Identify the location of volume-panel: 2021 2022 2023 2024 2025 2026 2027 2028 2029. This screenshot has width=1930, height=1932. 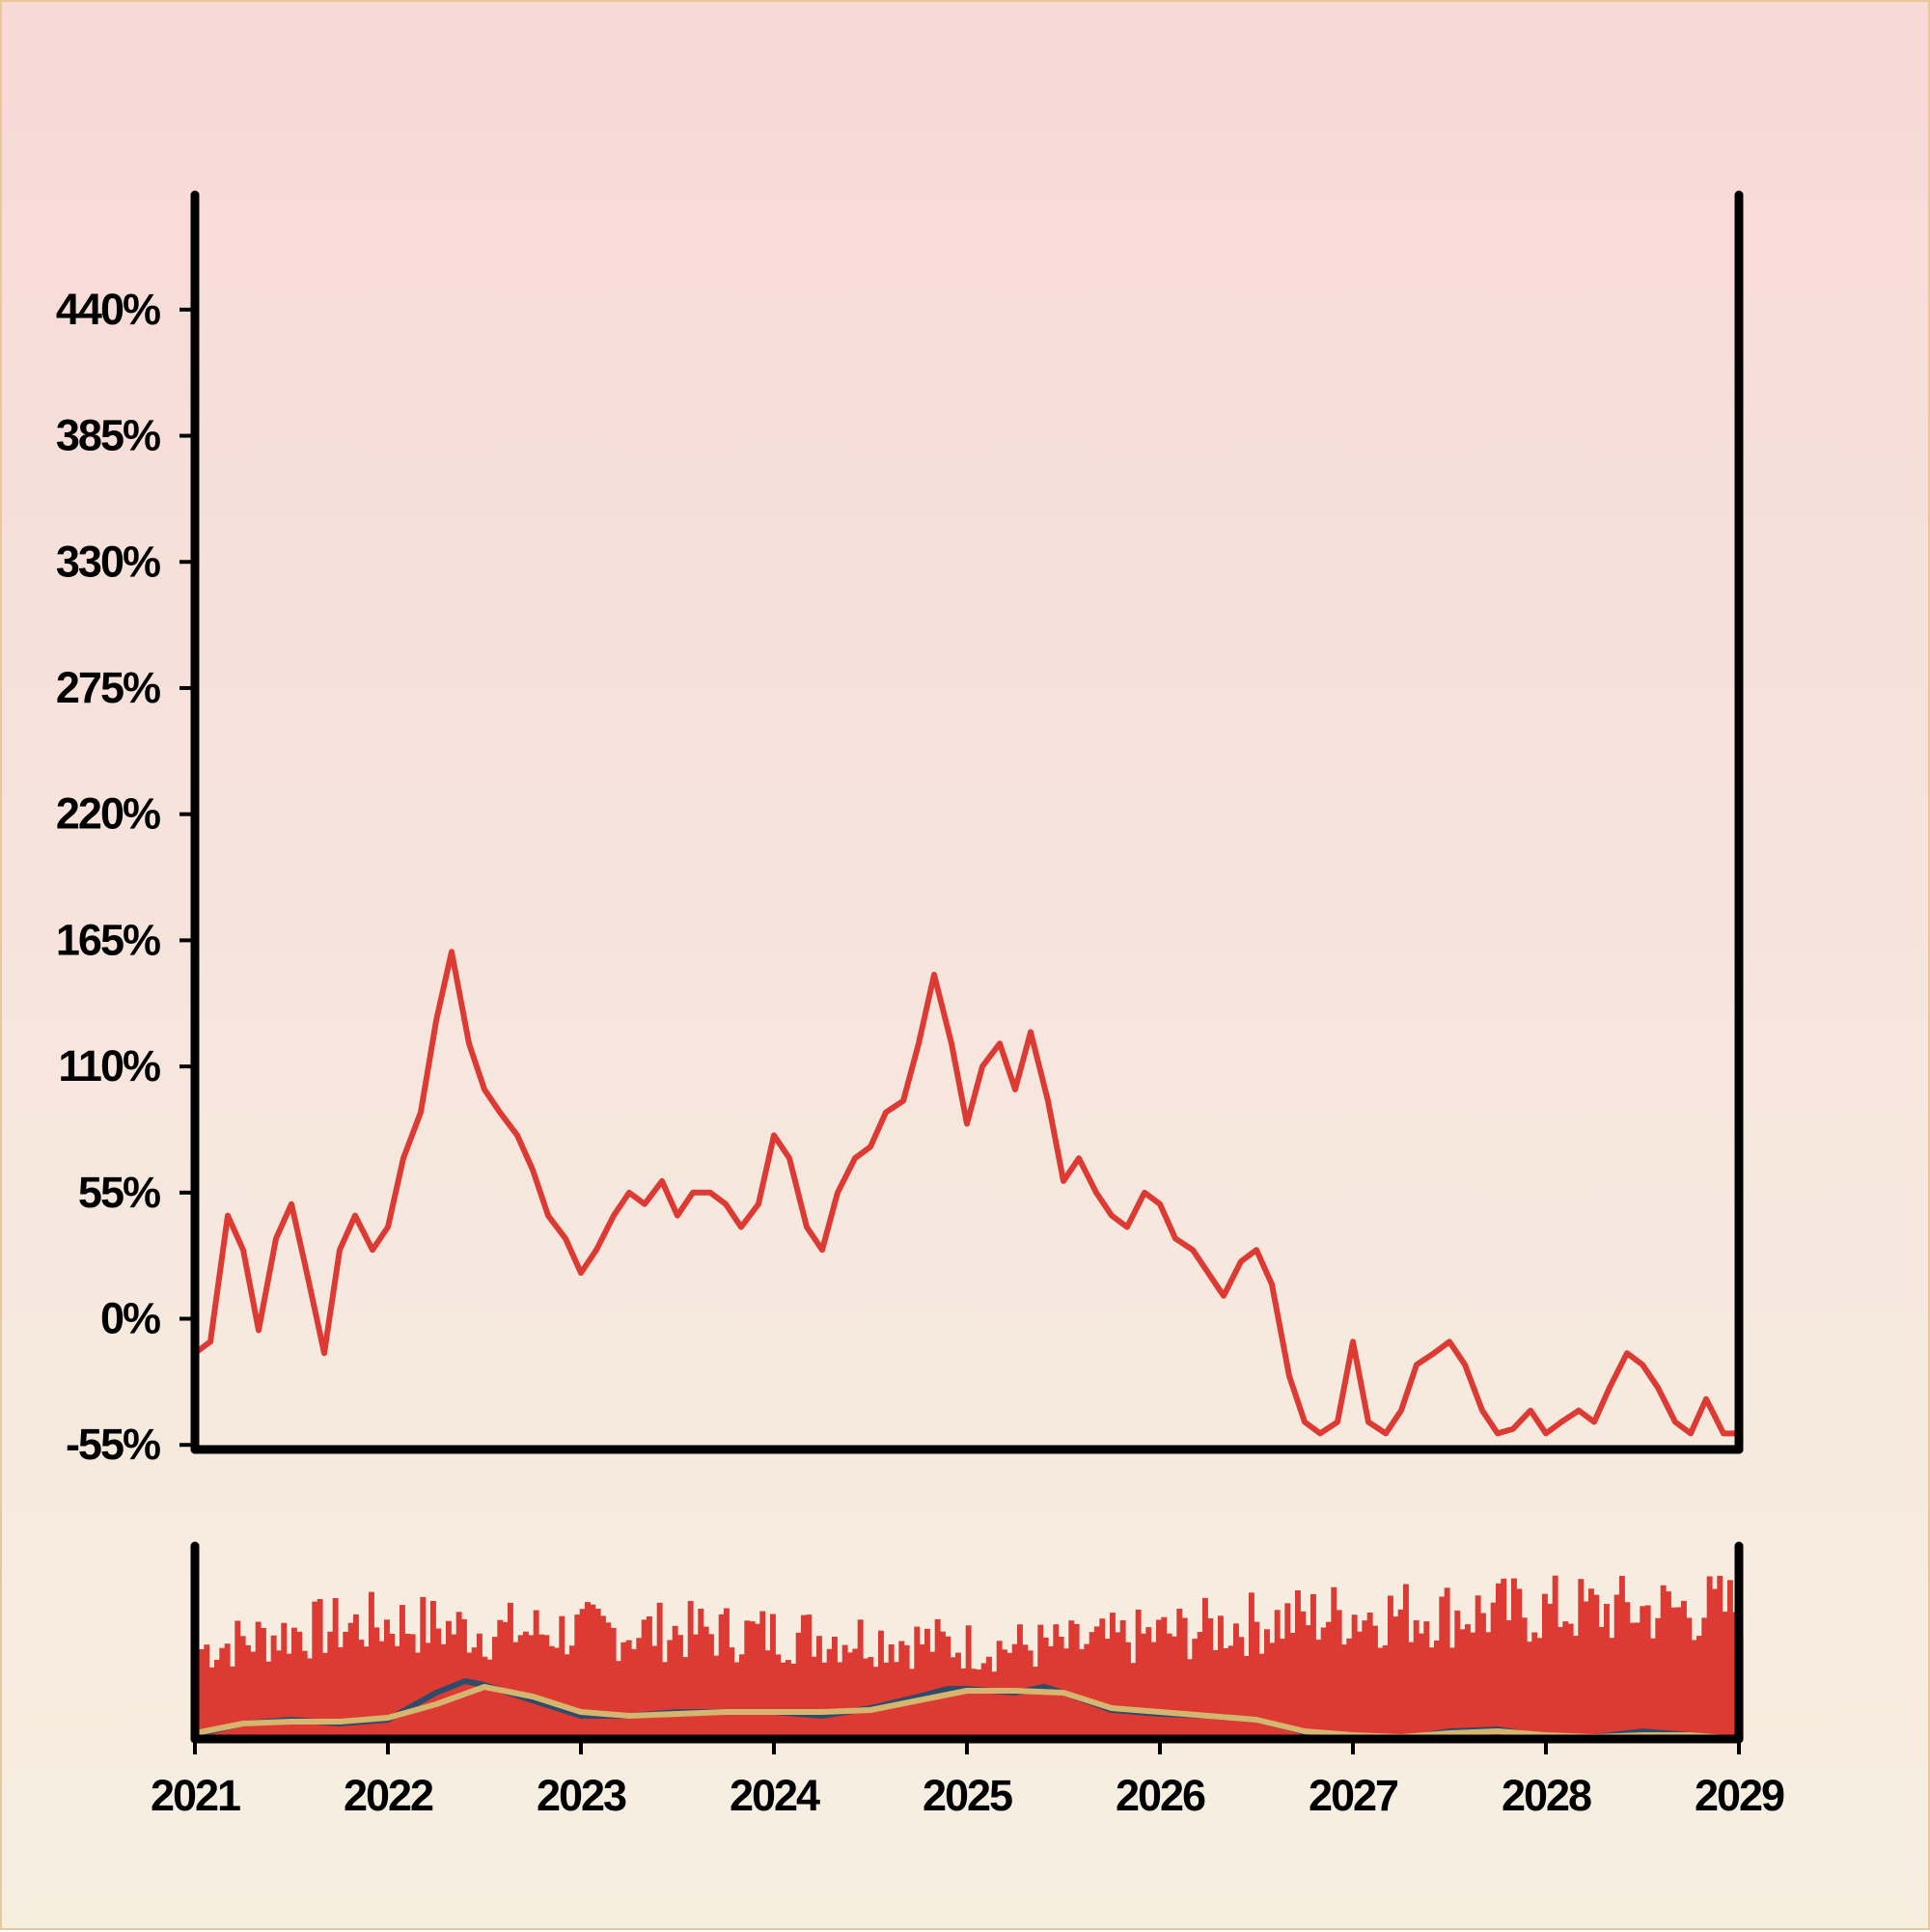
(968, 1680).